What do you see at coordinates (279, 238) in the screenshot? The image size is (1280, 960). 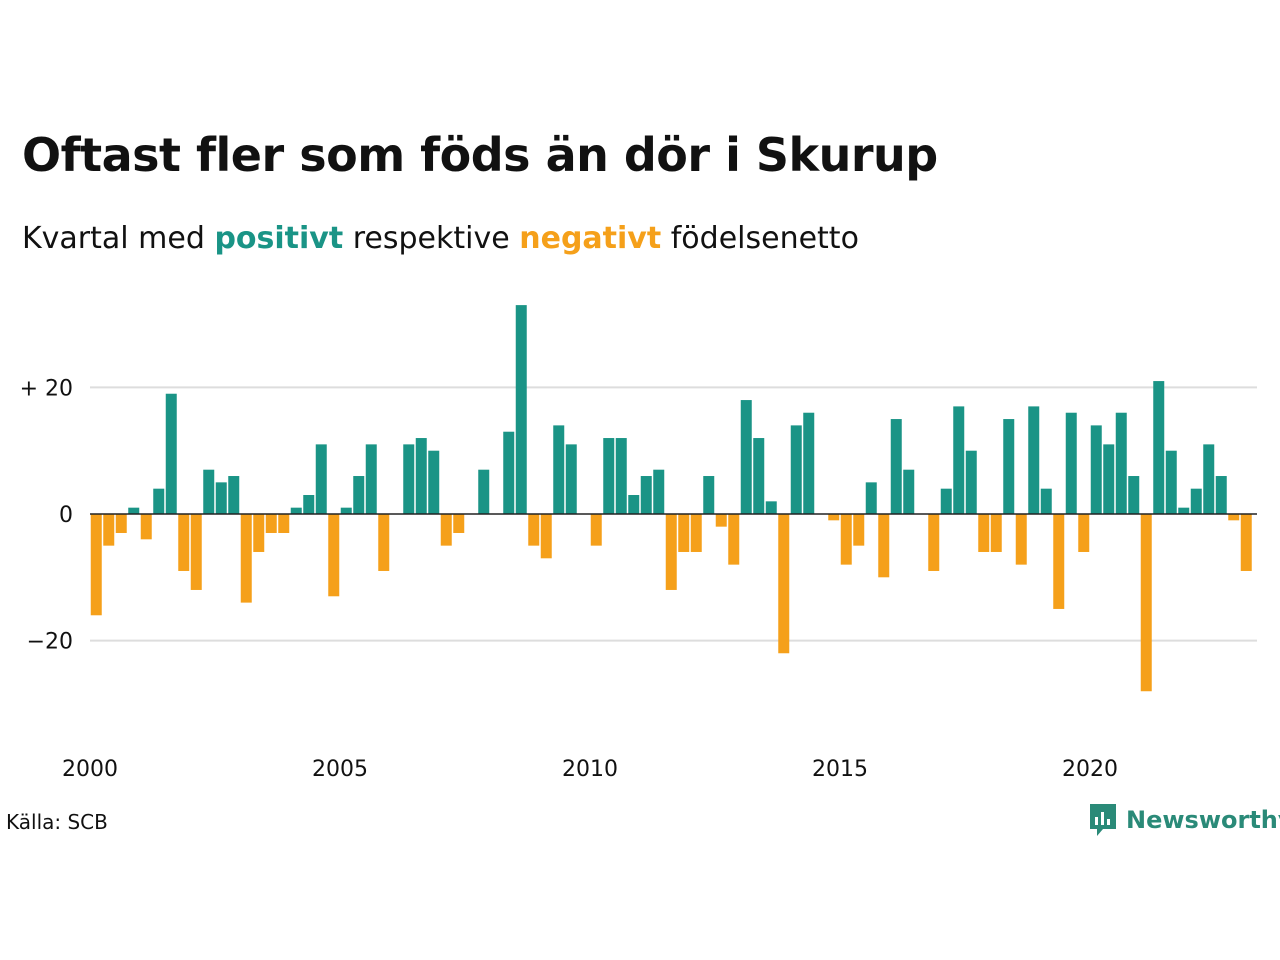 I see `subtitle-positive-word: positivt` at bounding box center [279, 238].